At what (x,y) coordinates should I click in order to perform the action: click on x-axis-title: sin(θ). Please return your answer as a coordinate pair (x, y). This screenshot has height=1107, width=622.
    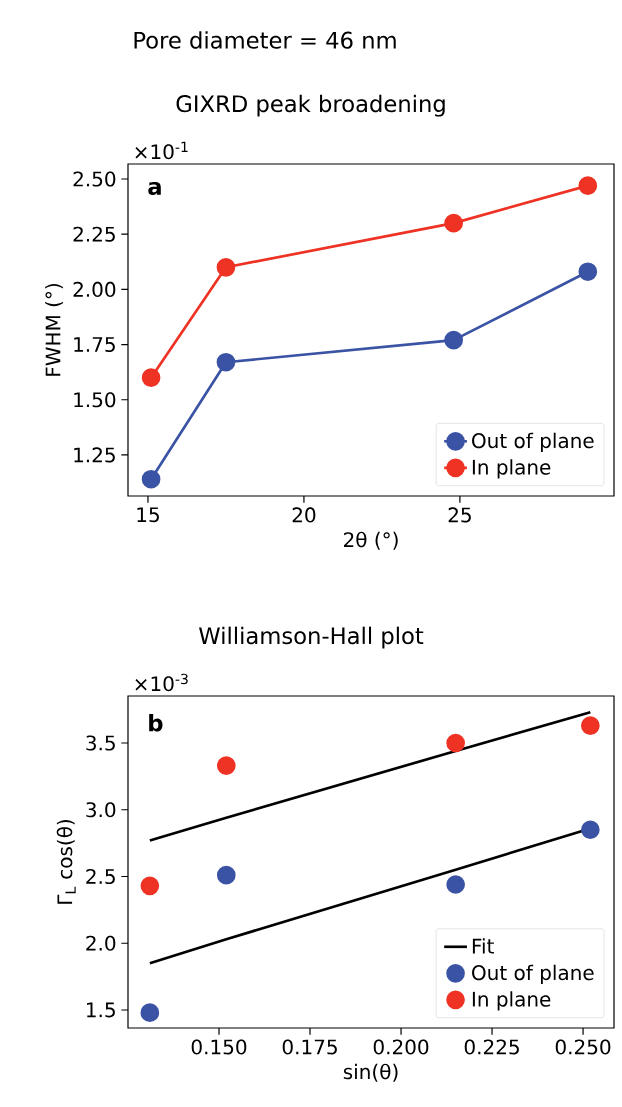
    Looking at the image, I should click on (370, 1072).